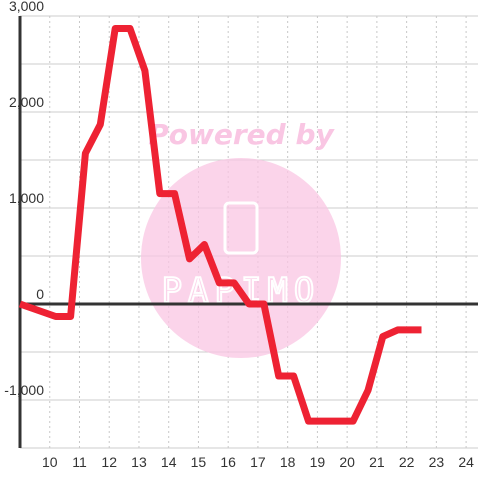 The width and height of the screenshot is (480, 480). What do you see at coordinates (258, 462) in the screenshot?
I see `x-tick-label: 17` at bounding box center [258, 462].